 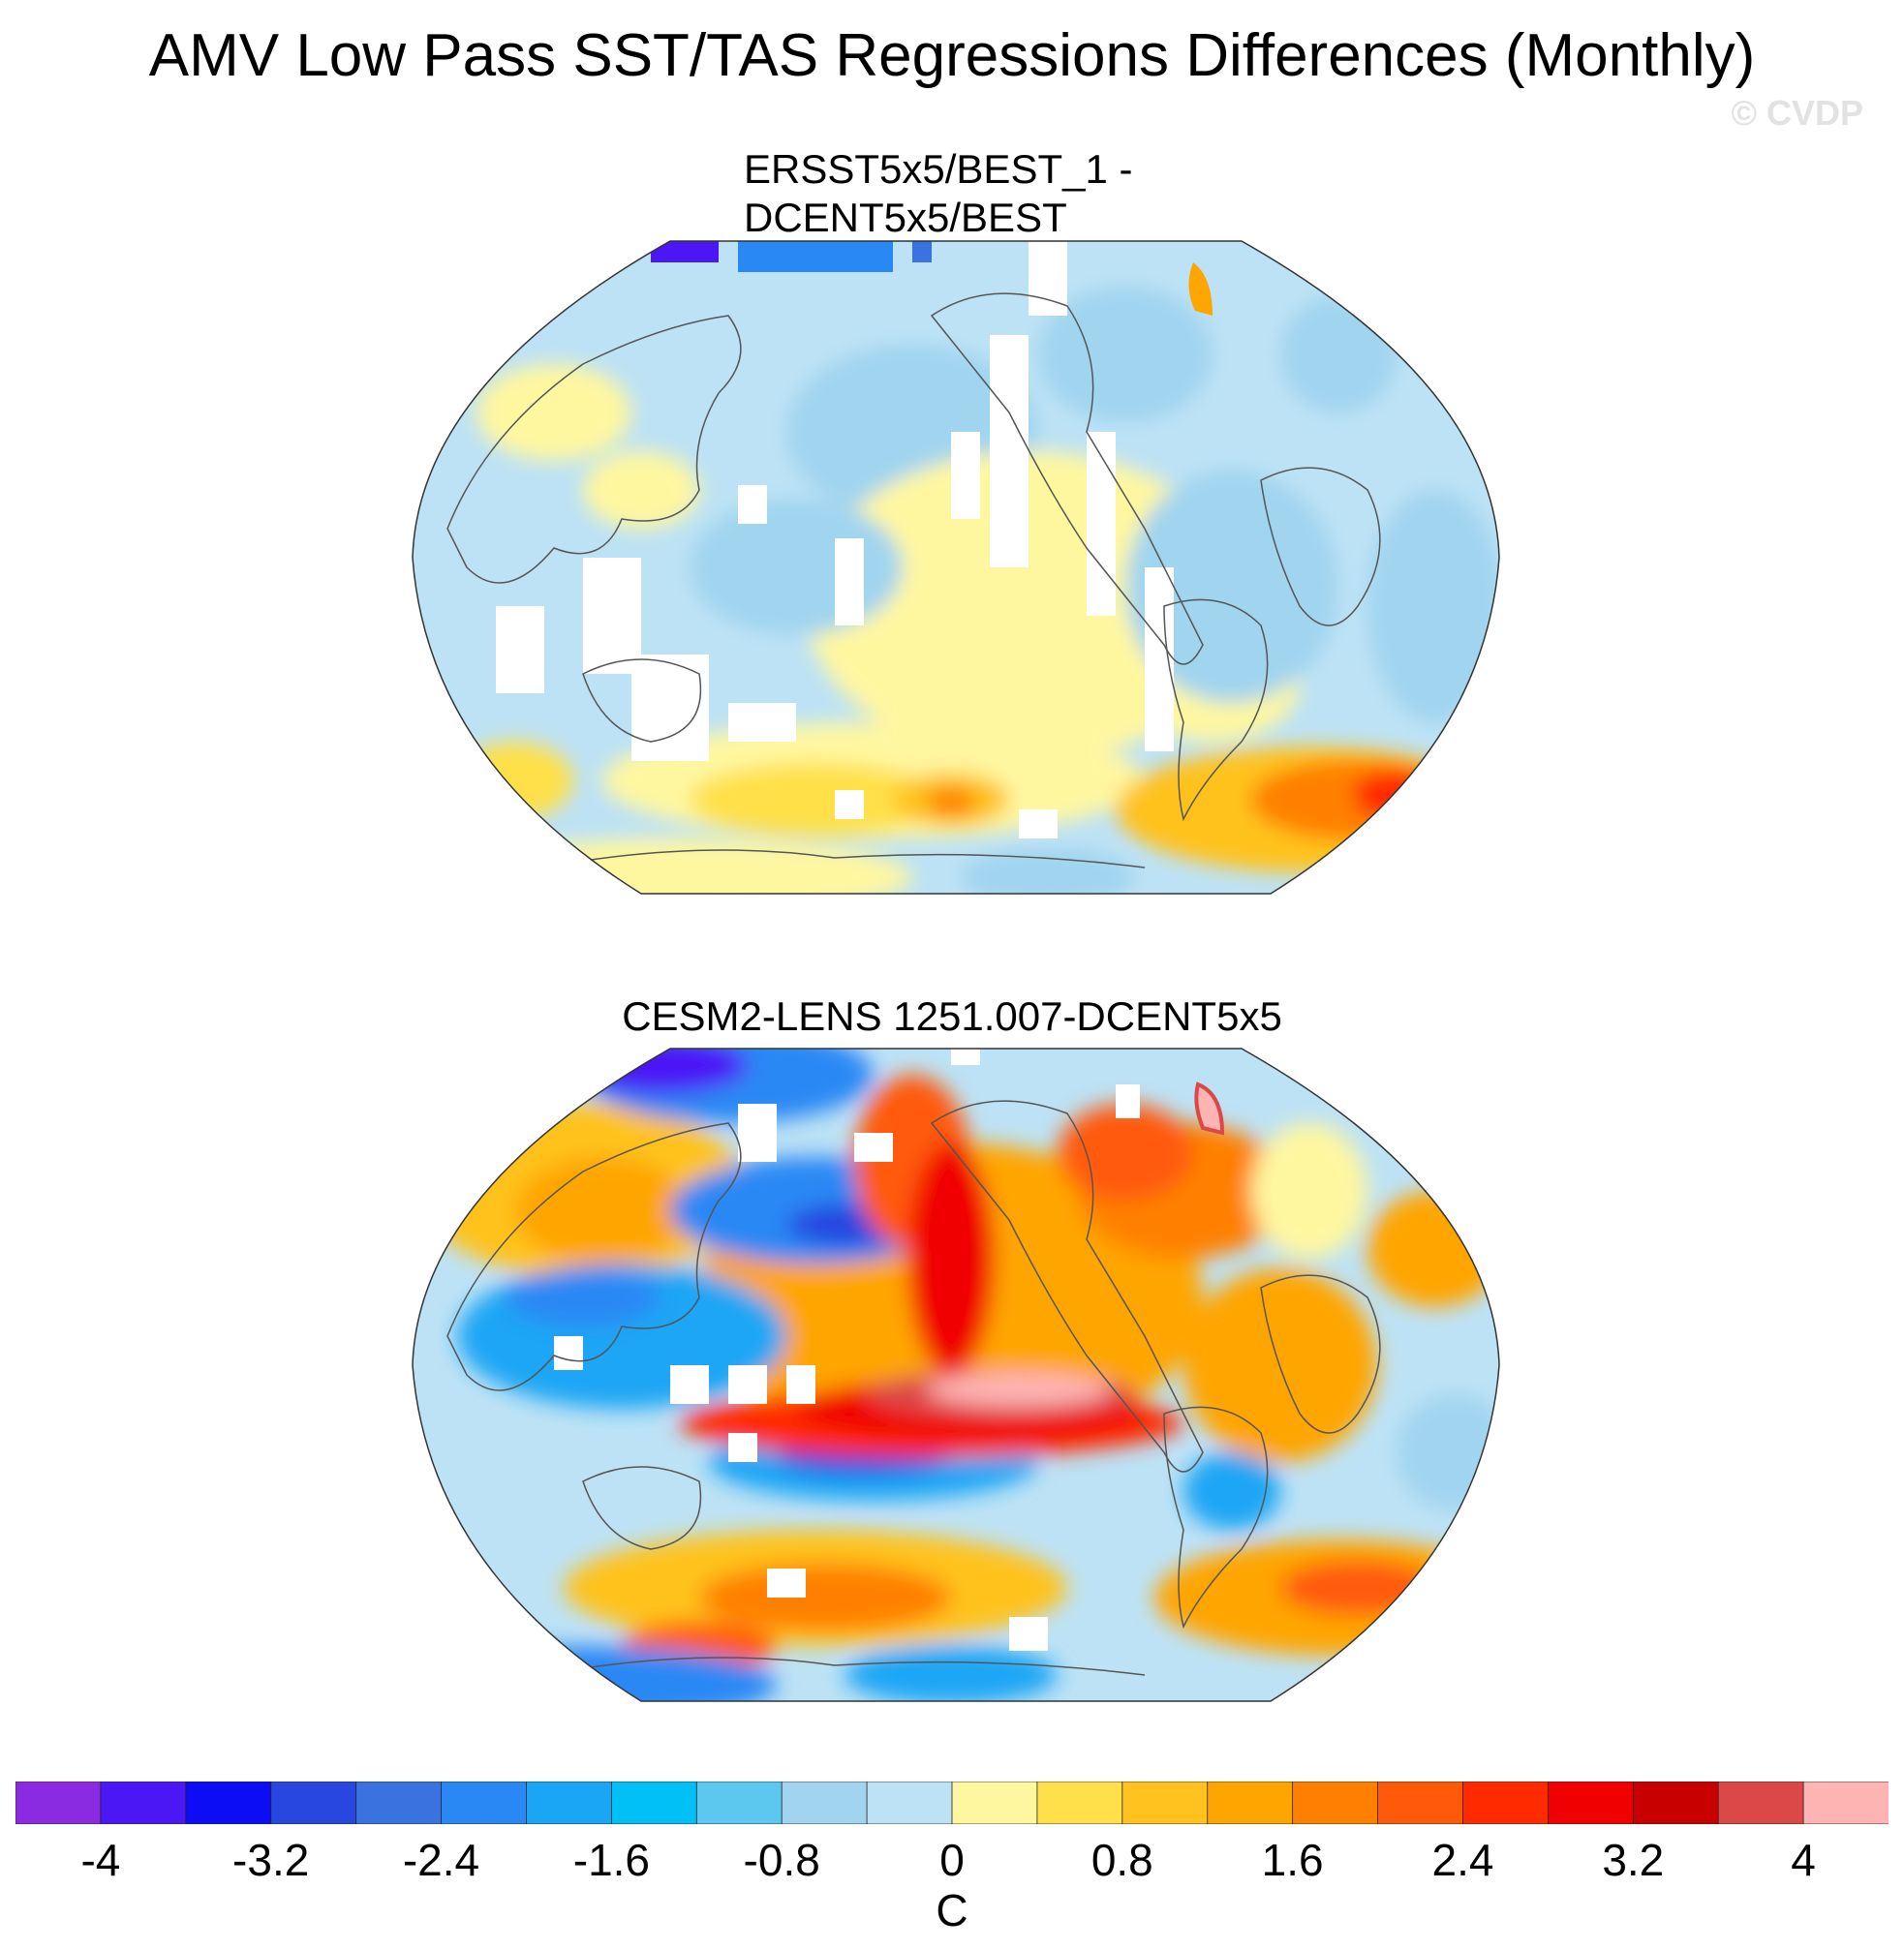 What do you see at coordinates (986, 193) in the screenshot?
I see `panel-1-title: ERSST5x5/BEST_1 - DCENT5x5/BEST` at bounding box center [986, 193].